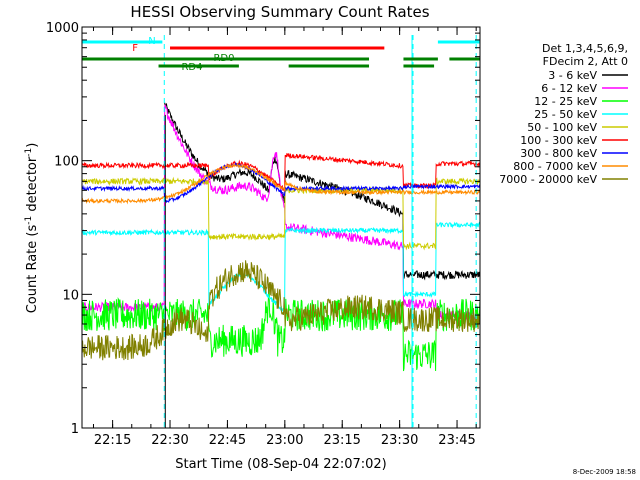 This screenshot has width=640, height=480. What do you see at coordinates (70, 295) in the screenshot?
I see `y-tick-label: 10` at bounding box center [70, 295].